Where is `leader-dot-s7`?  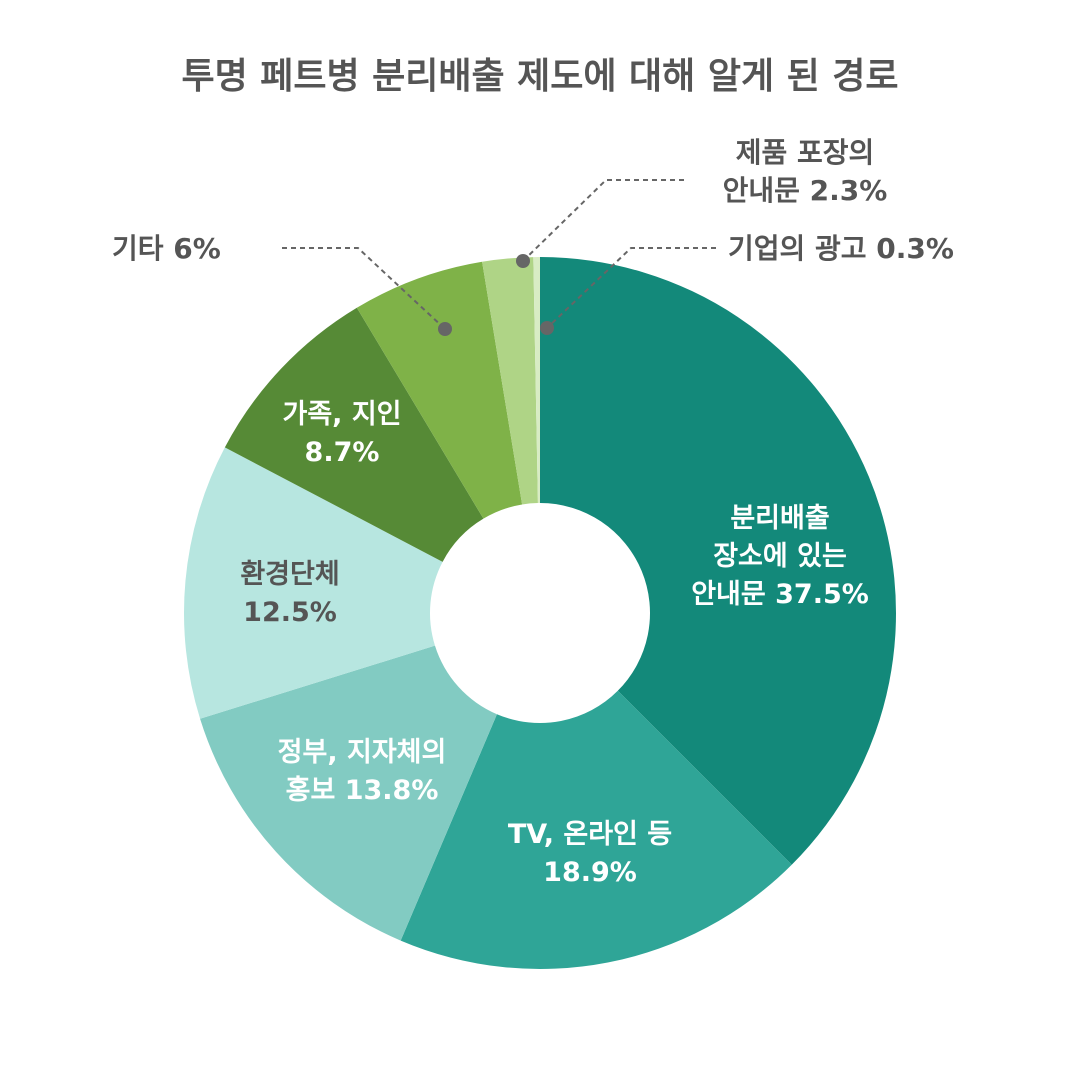 leader-dot-s7 is located at coordinates (523, 261).